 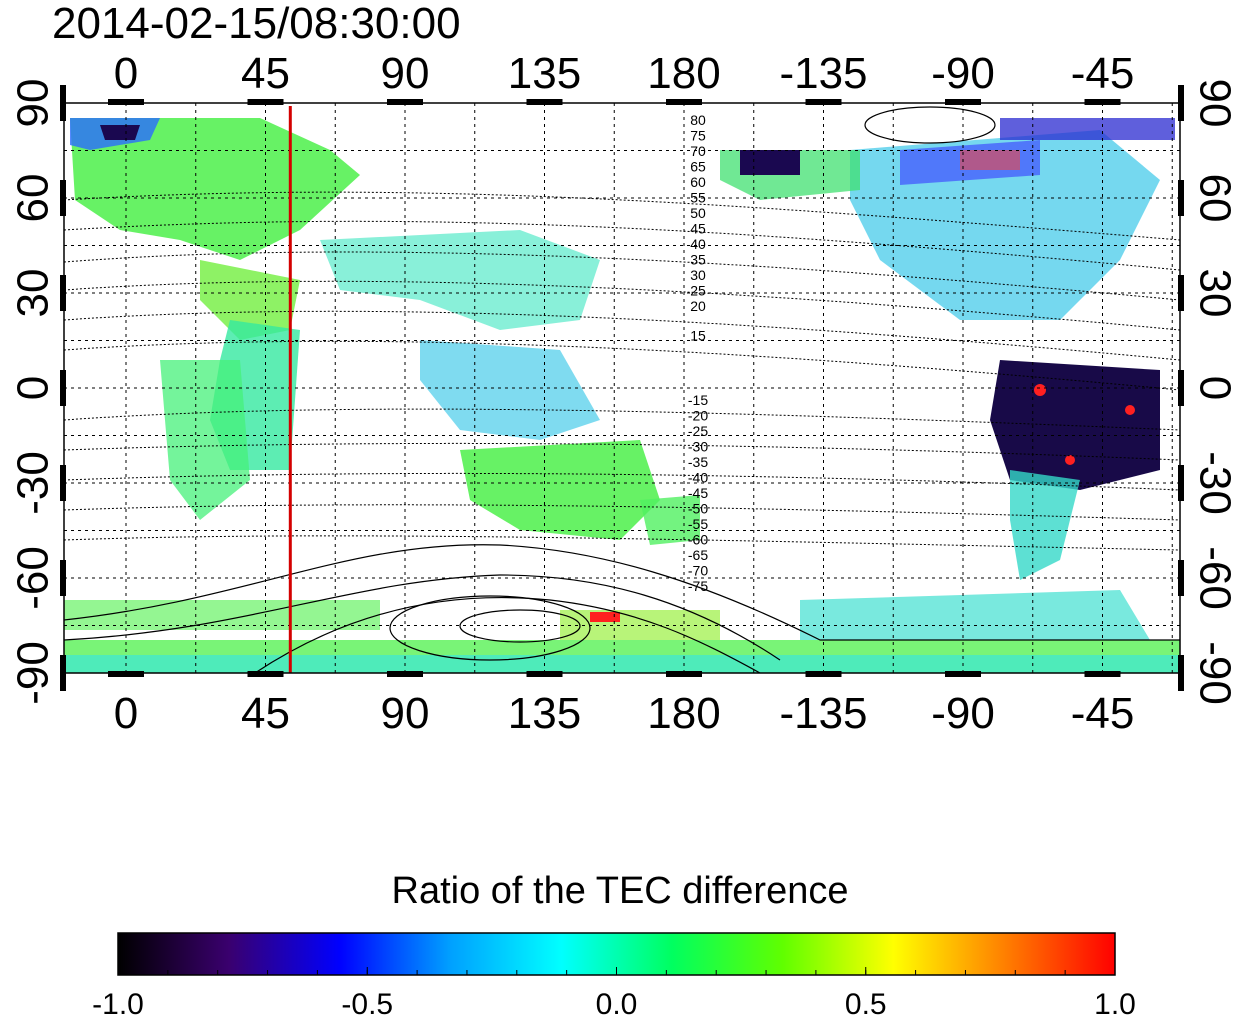 What do you see at coordinates (33, 578) in the screenshot?
I see `left-lat-tick-5: -60` at bounding box center [33, 578].